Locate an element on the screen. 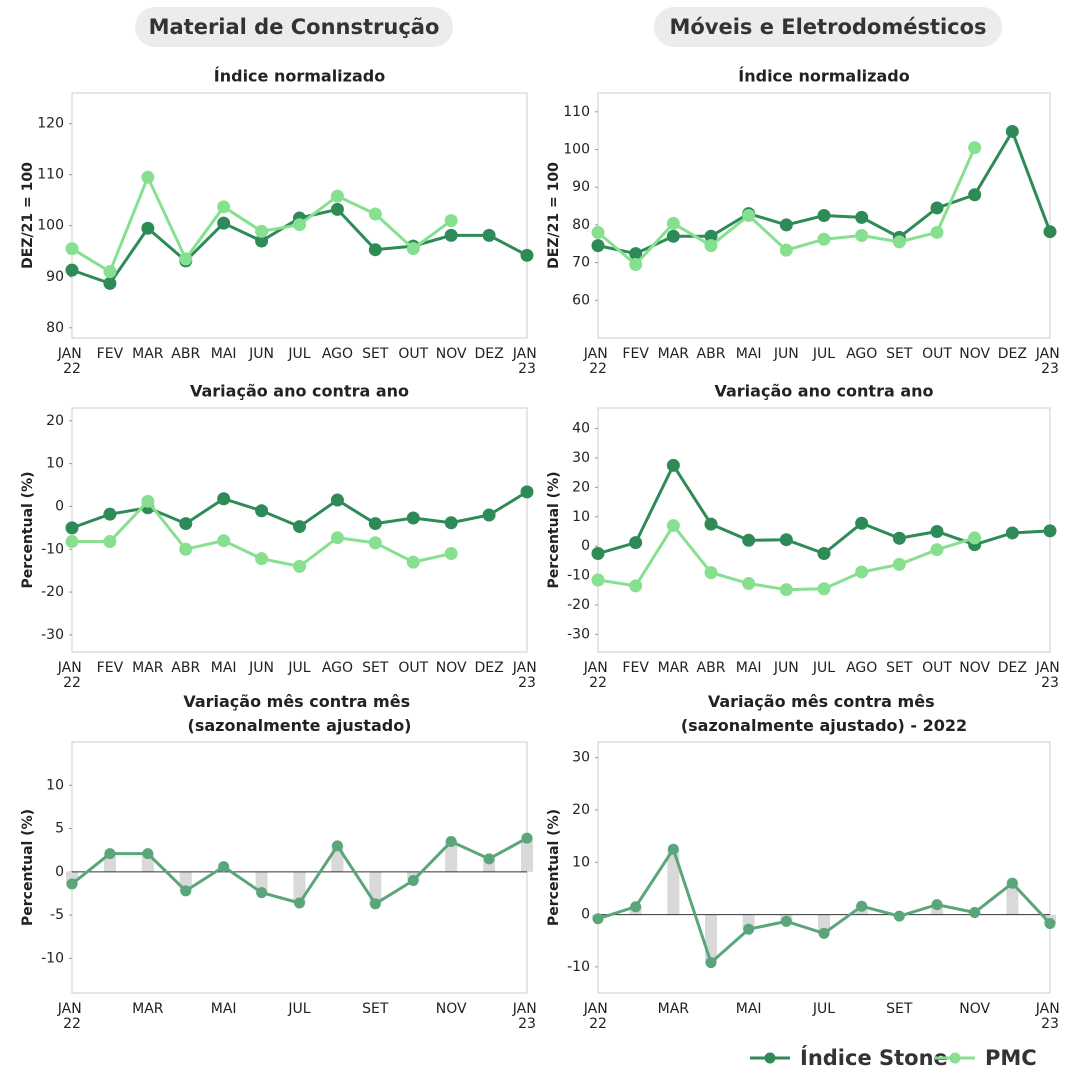 The width and height of the screenshot is (1065, 1075). x-tick-label: NOV is located at coordinates (974, 668).